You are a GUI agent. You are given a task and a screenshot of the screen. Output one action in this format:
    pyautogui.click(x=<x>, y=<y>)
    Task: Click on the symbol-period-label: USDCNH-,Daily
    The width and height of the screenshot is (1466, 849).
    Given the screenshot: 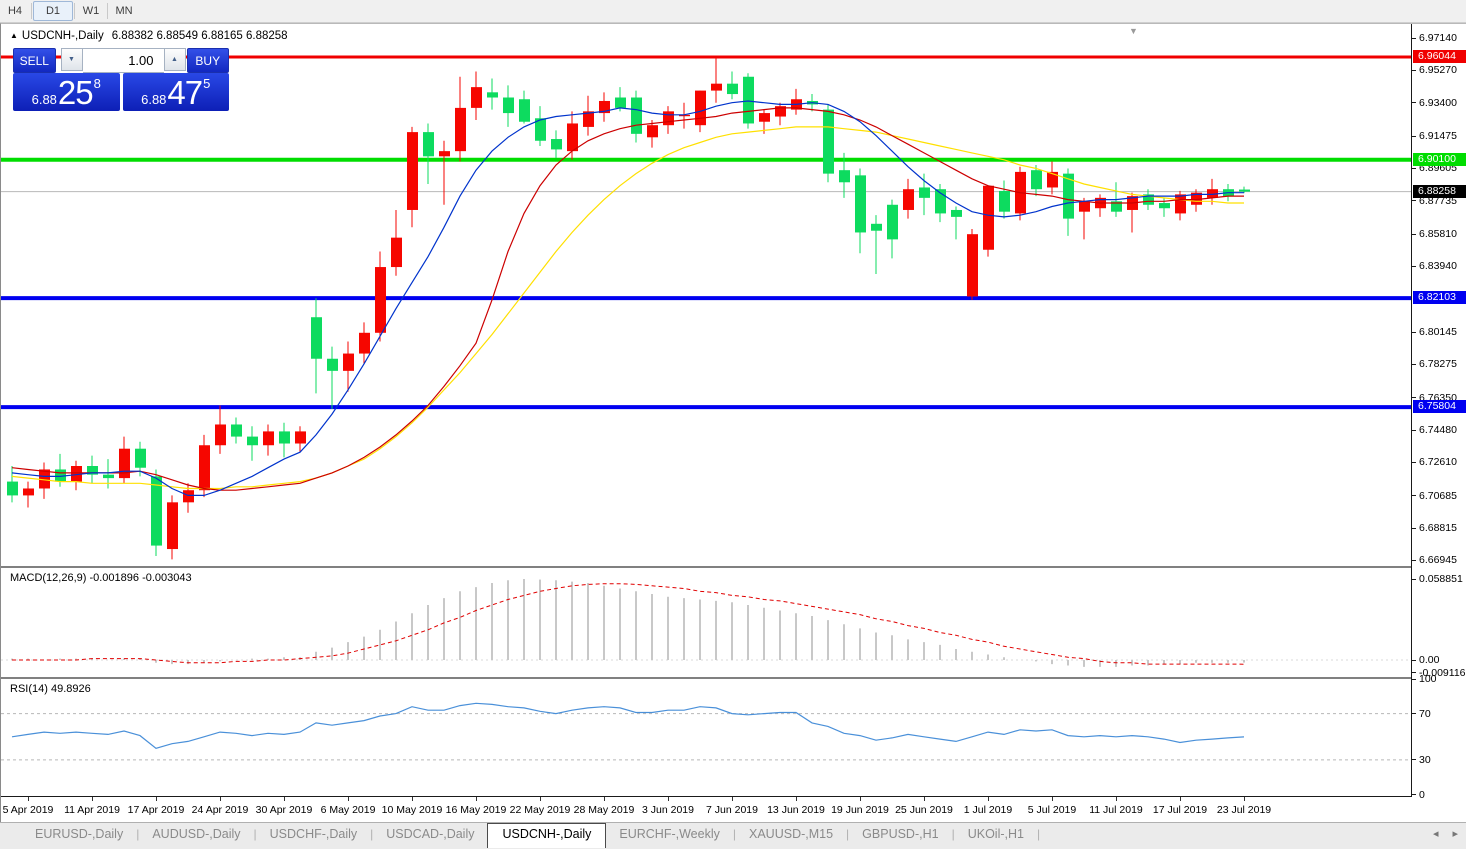 What is the action you would take?
    pyautogui.click(x=62, y=36)
    